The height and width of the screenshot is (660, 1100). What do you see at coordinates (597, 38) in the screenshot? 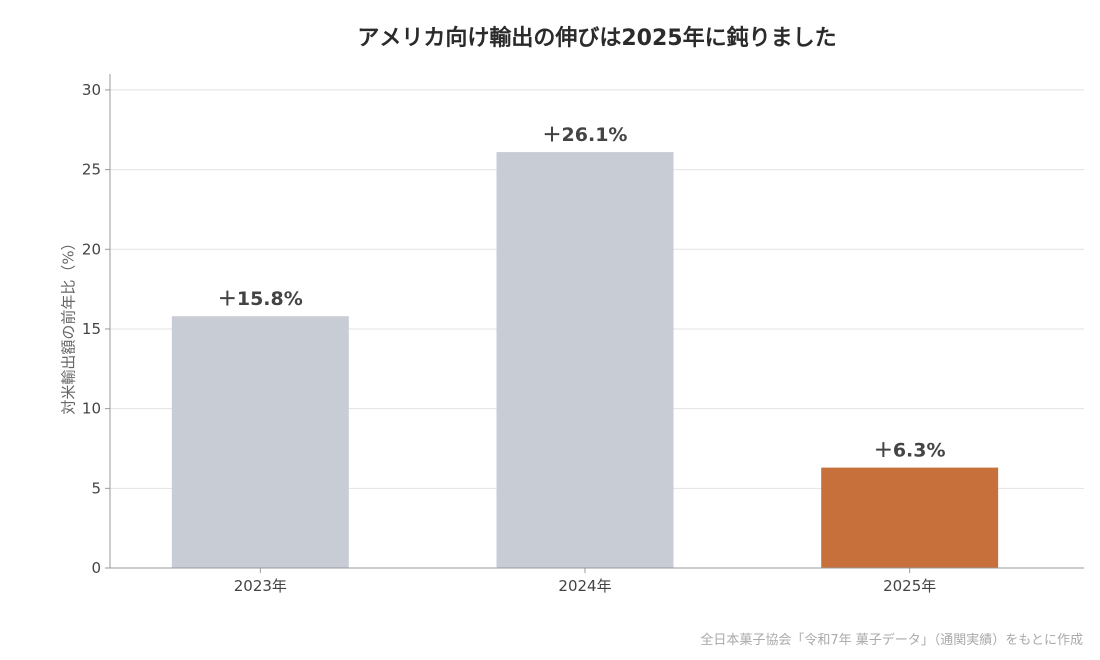
I see `chart-title: アメリカ向け輸出の伸びは2025年に鈍りました` at bounding box center [597, 38].